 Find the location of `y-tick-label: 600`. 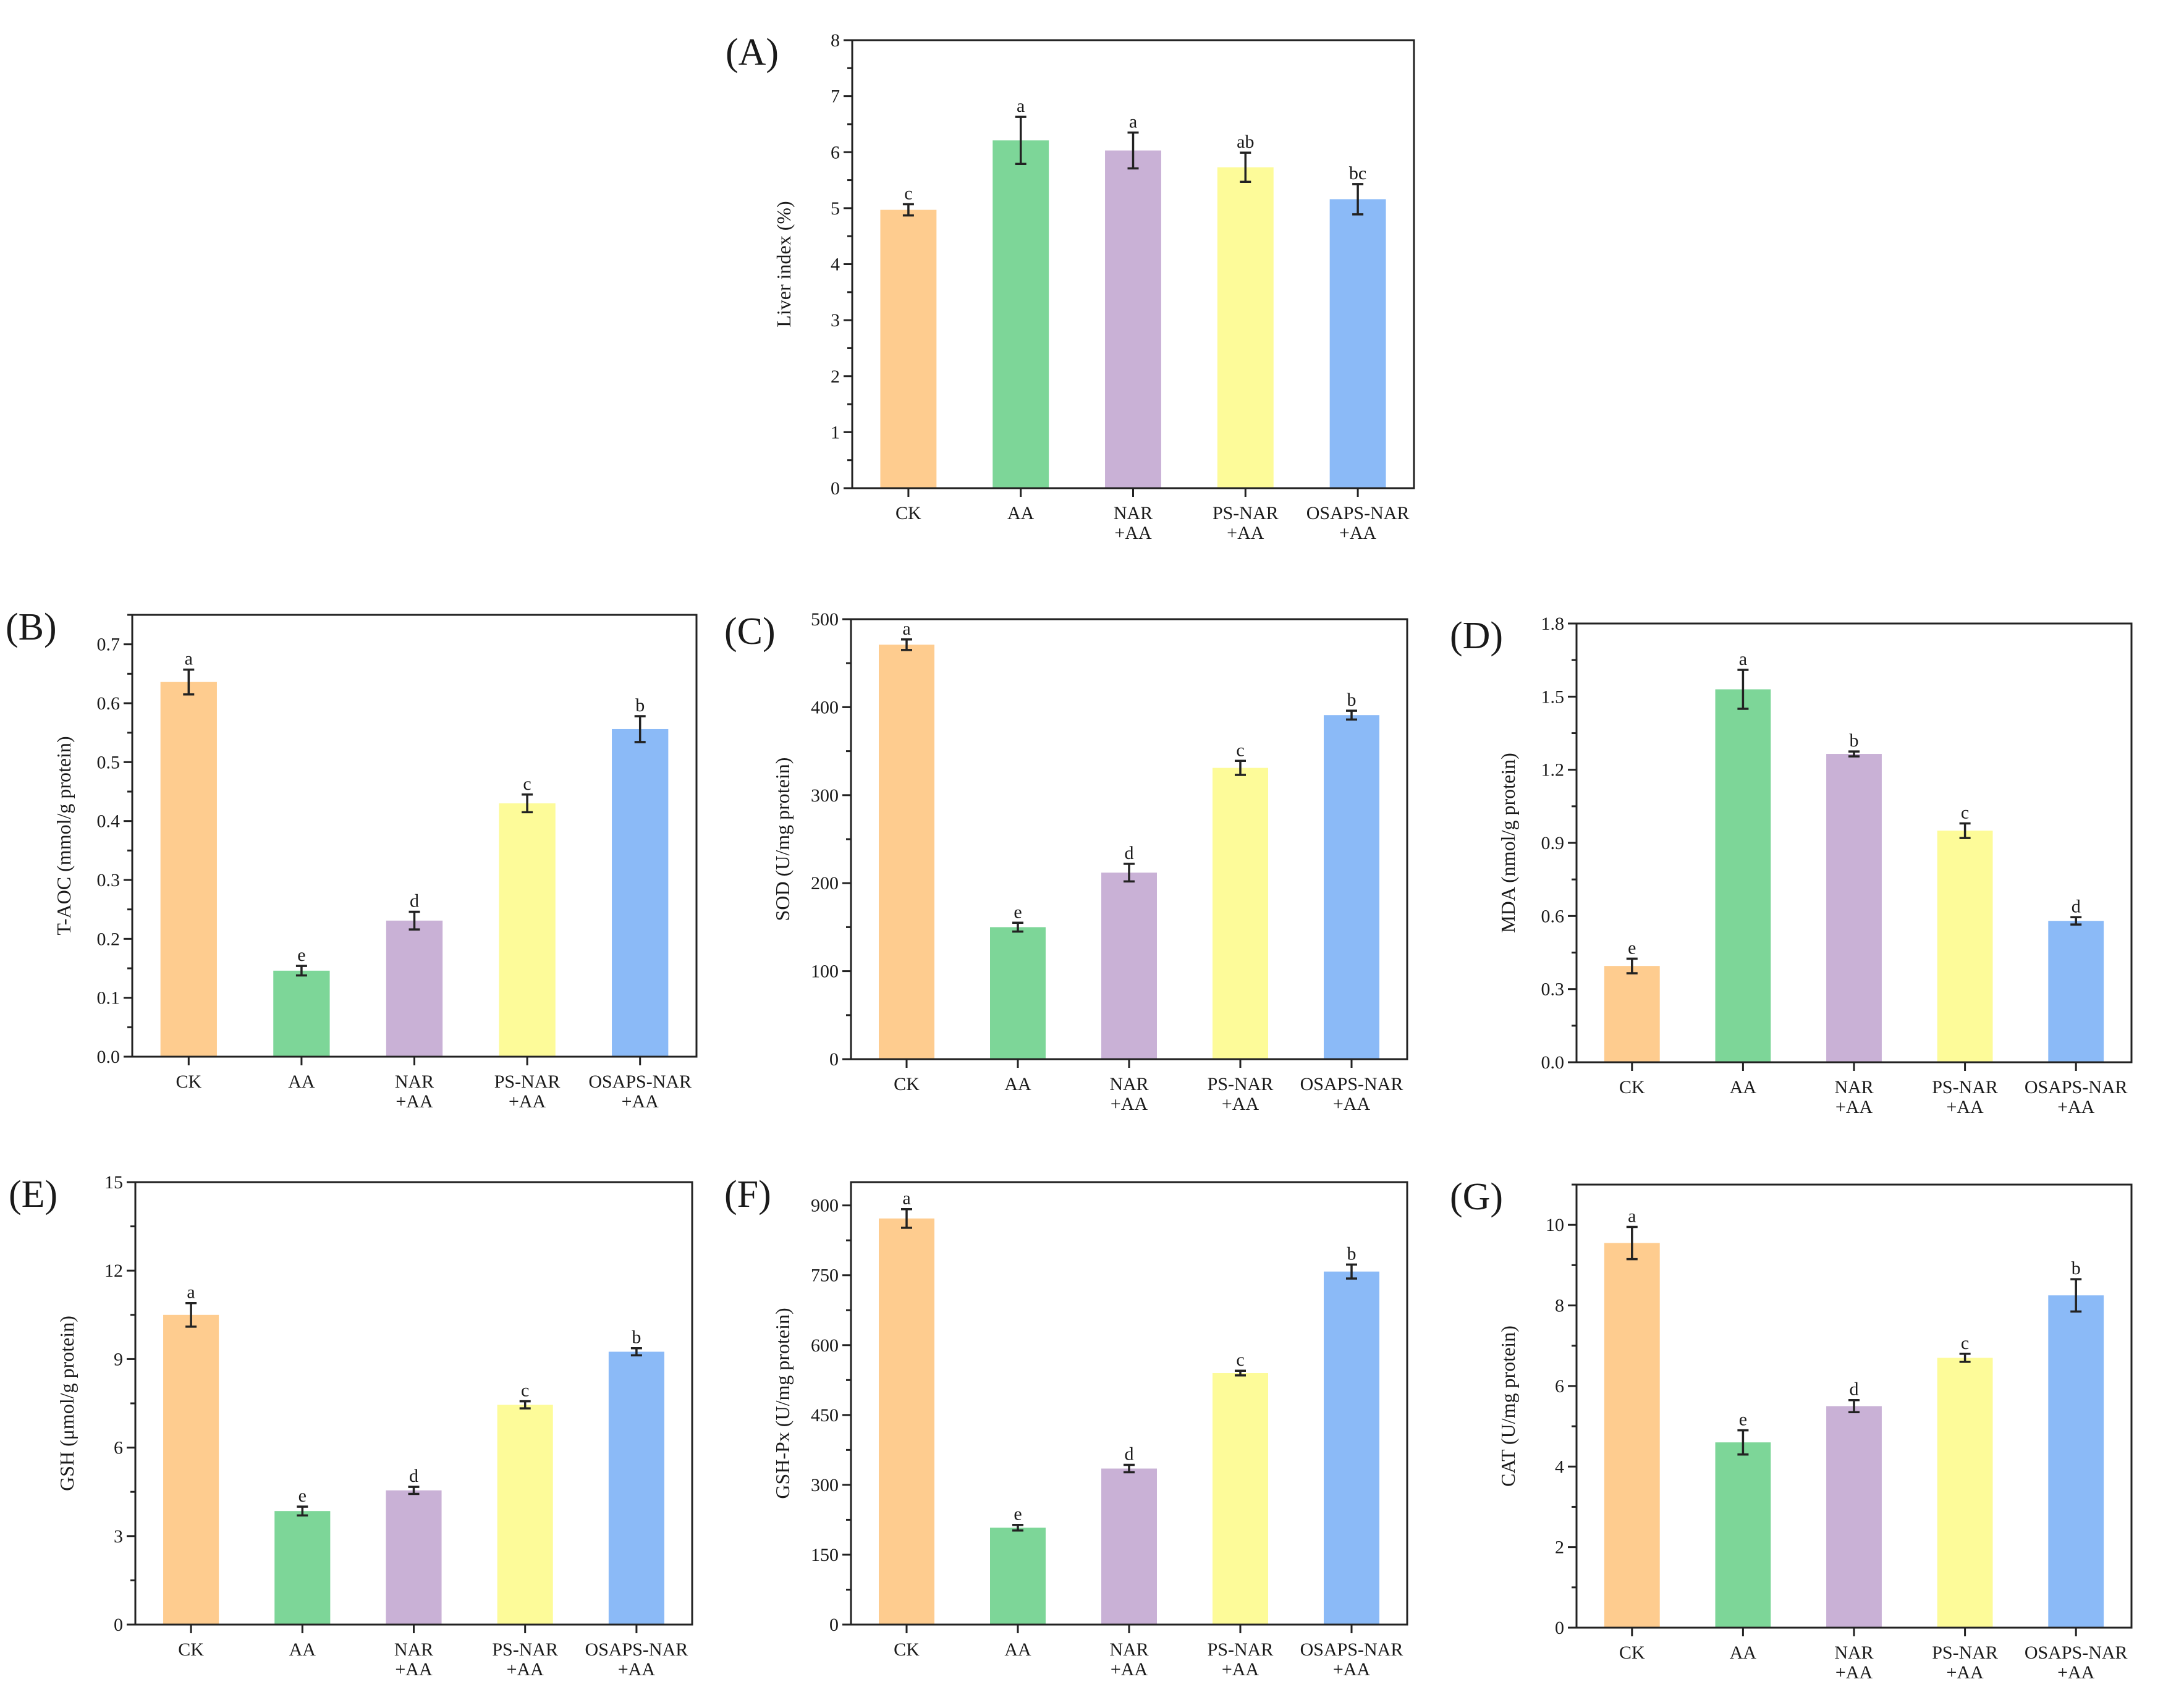

y-tick-label: 600 is located at coordinates (825, 1345).